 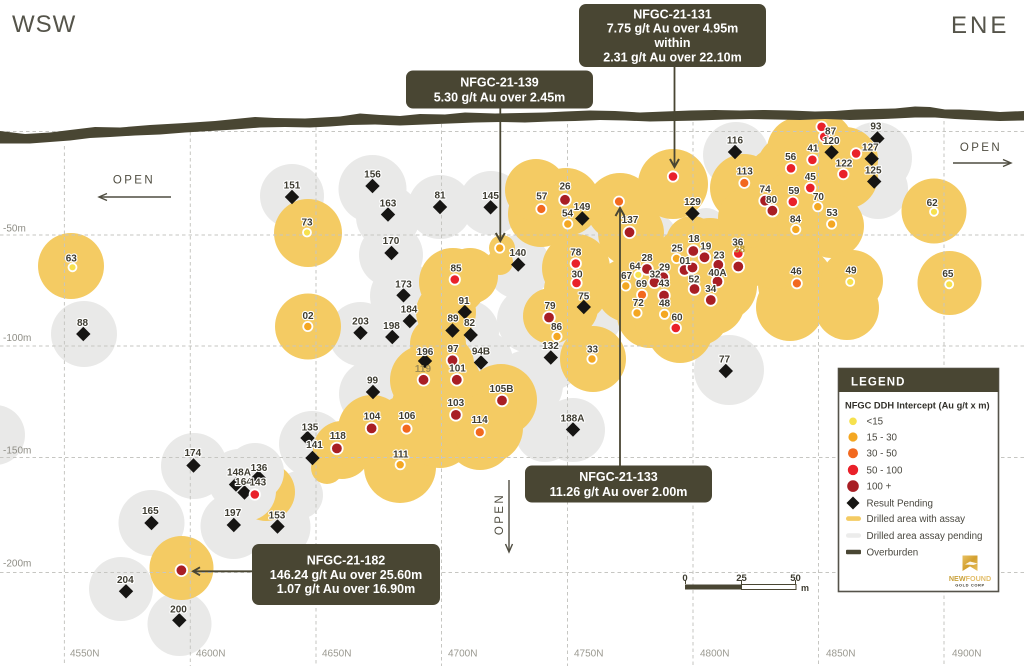 What do you see at coordinates (150, 511) in the screenshot?
I see `svg-text: 165` at bounding box center [150, 511].